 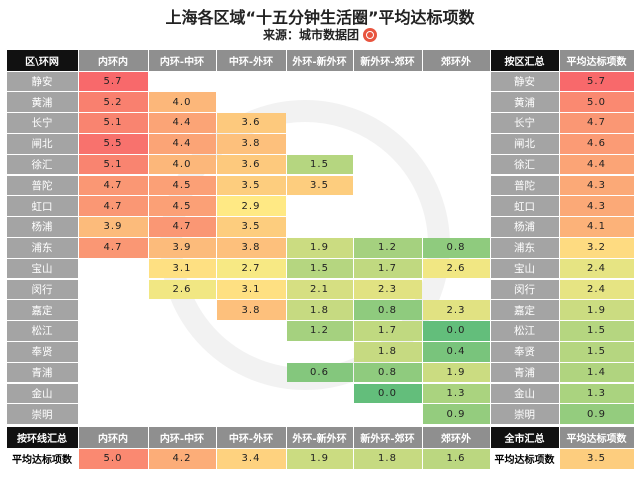 I want to click on city-summary-header: 全市汇总, so click(x=524, y=437).